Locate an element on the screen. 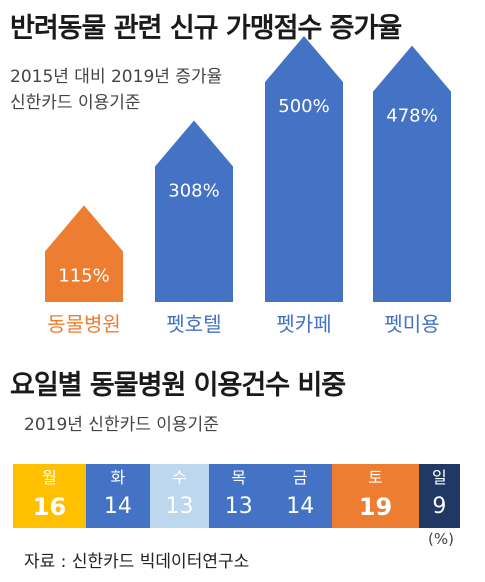  weekday-share-stacked-bar: 월 16 화 14 수 13 목 13 금 14 토 19 일 9 is located at coordinates (236, 496).